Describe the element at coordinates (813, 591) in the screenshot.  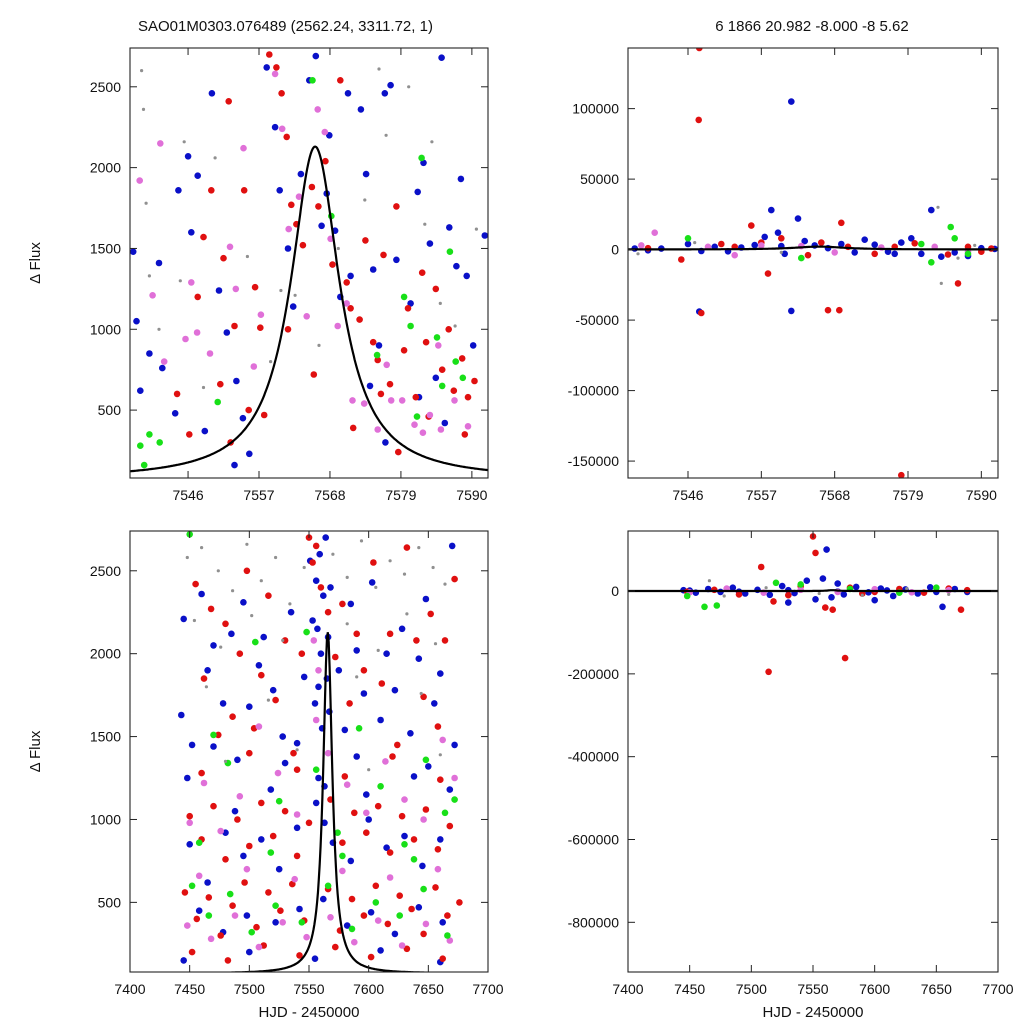
I see `fit-curve` at that location.